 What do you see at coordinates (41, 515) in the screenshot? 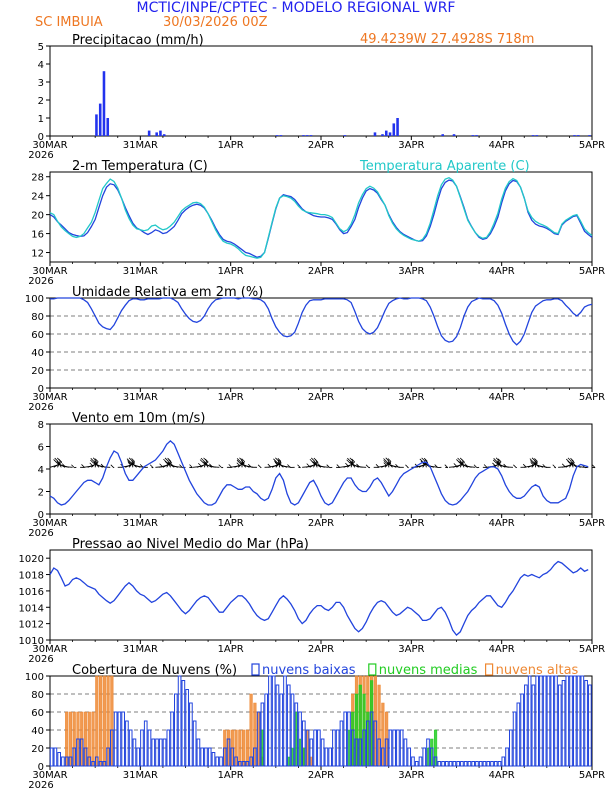
I see `wind-ytick-label: 0` at bounding box center [41, 515].